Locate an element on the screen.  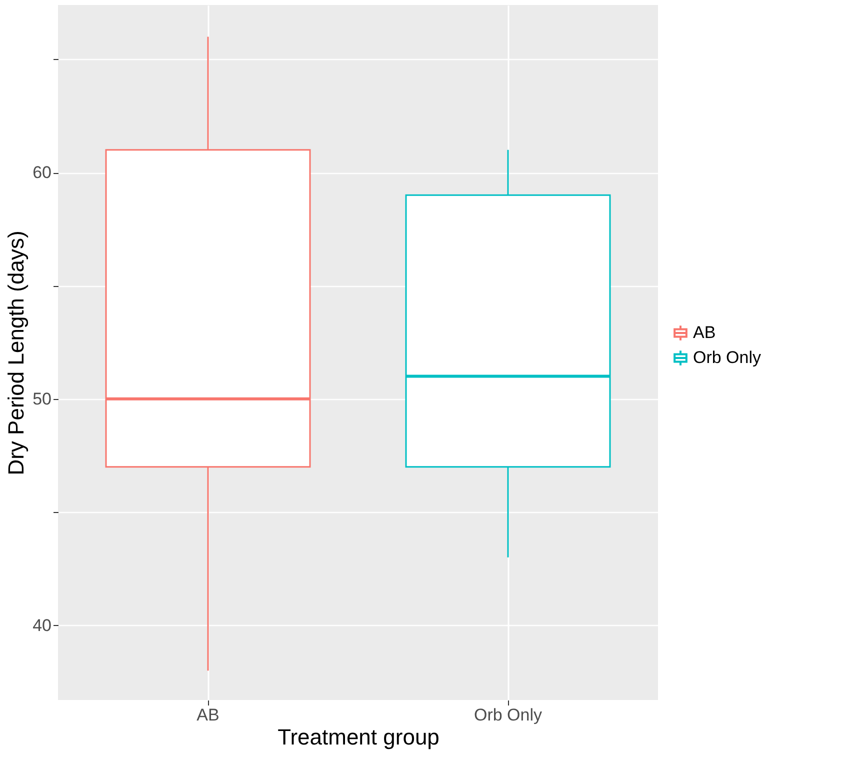
y-tick-label: 50 is located at coordinates (42, 398).